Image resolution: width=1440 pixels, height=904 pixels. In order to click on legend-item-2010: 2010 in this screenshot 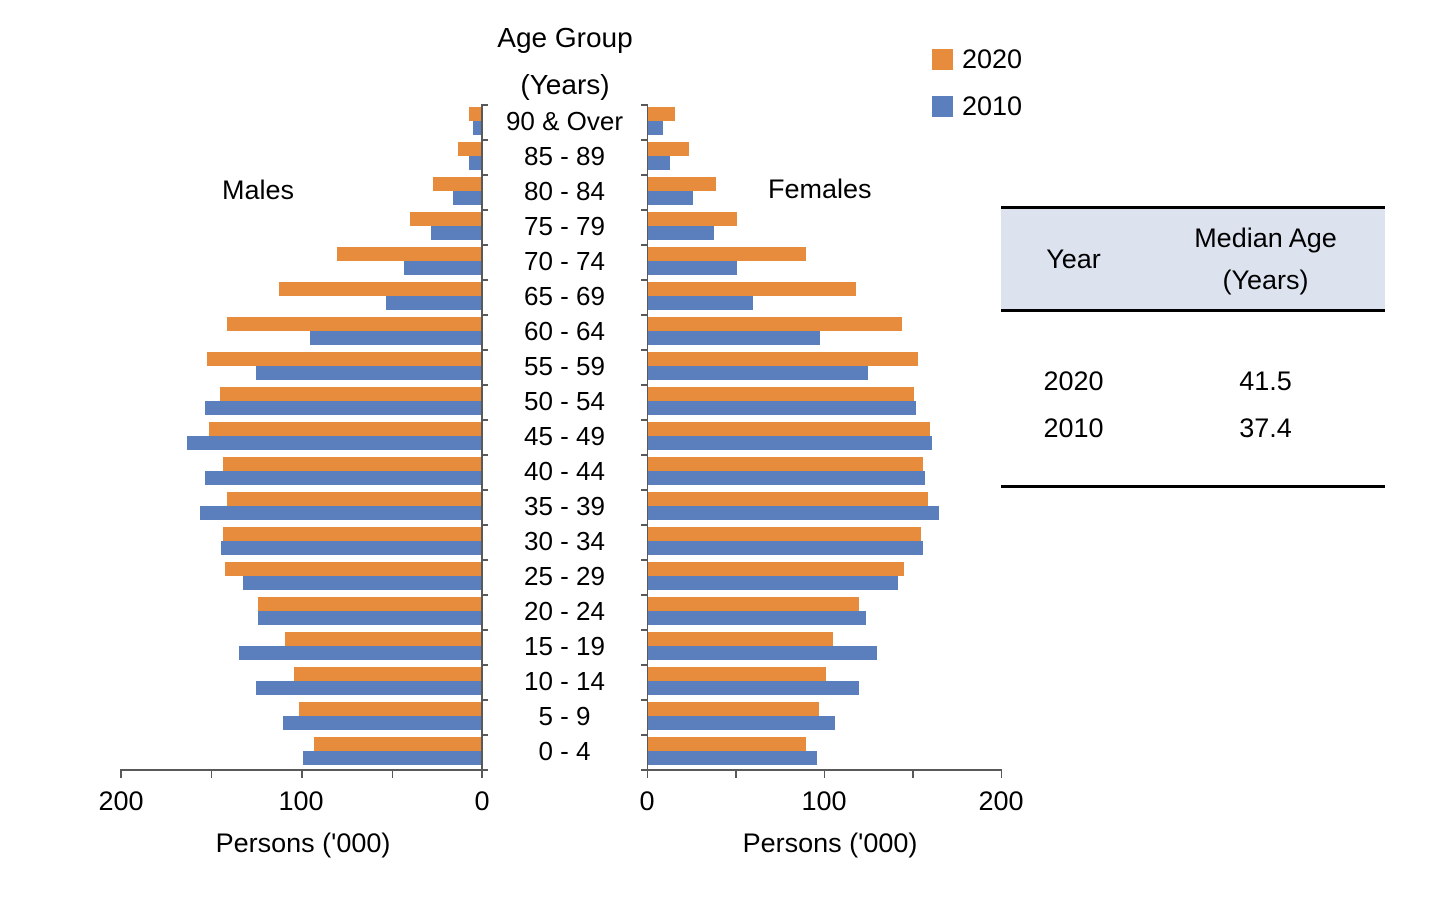, I will do `click(977, 106)`.